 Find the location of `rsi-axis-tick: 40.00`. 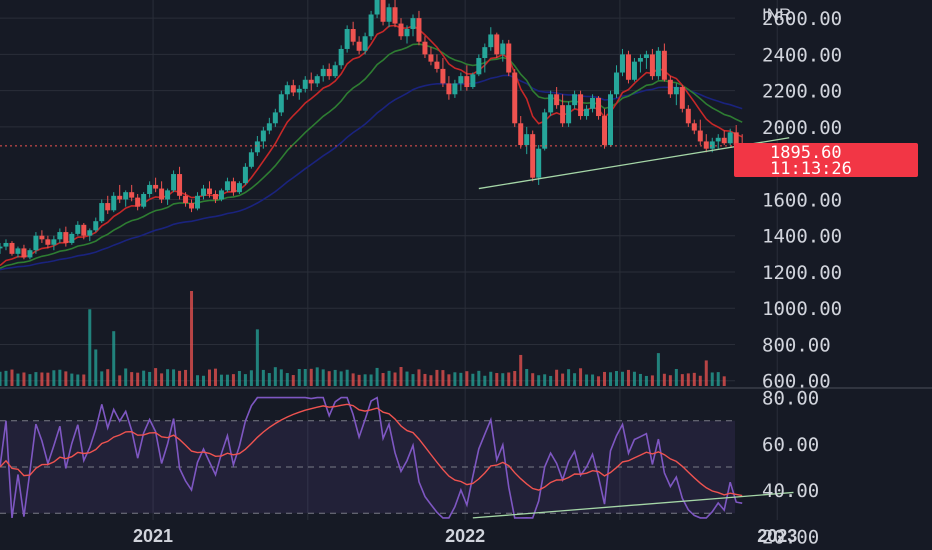

rsi-axis-tick: 40.00 is located at coordinates (790, 491).